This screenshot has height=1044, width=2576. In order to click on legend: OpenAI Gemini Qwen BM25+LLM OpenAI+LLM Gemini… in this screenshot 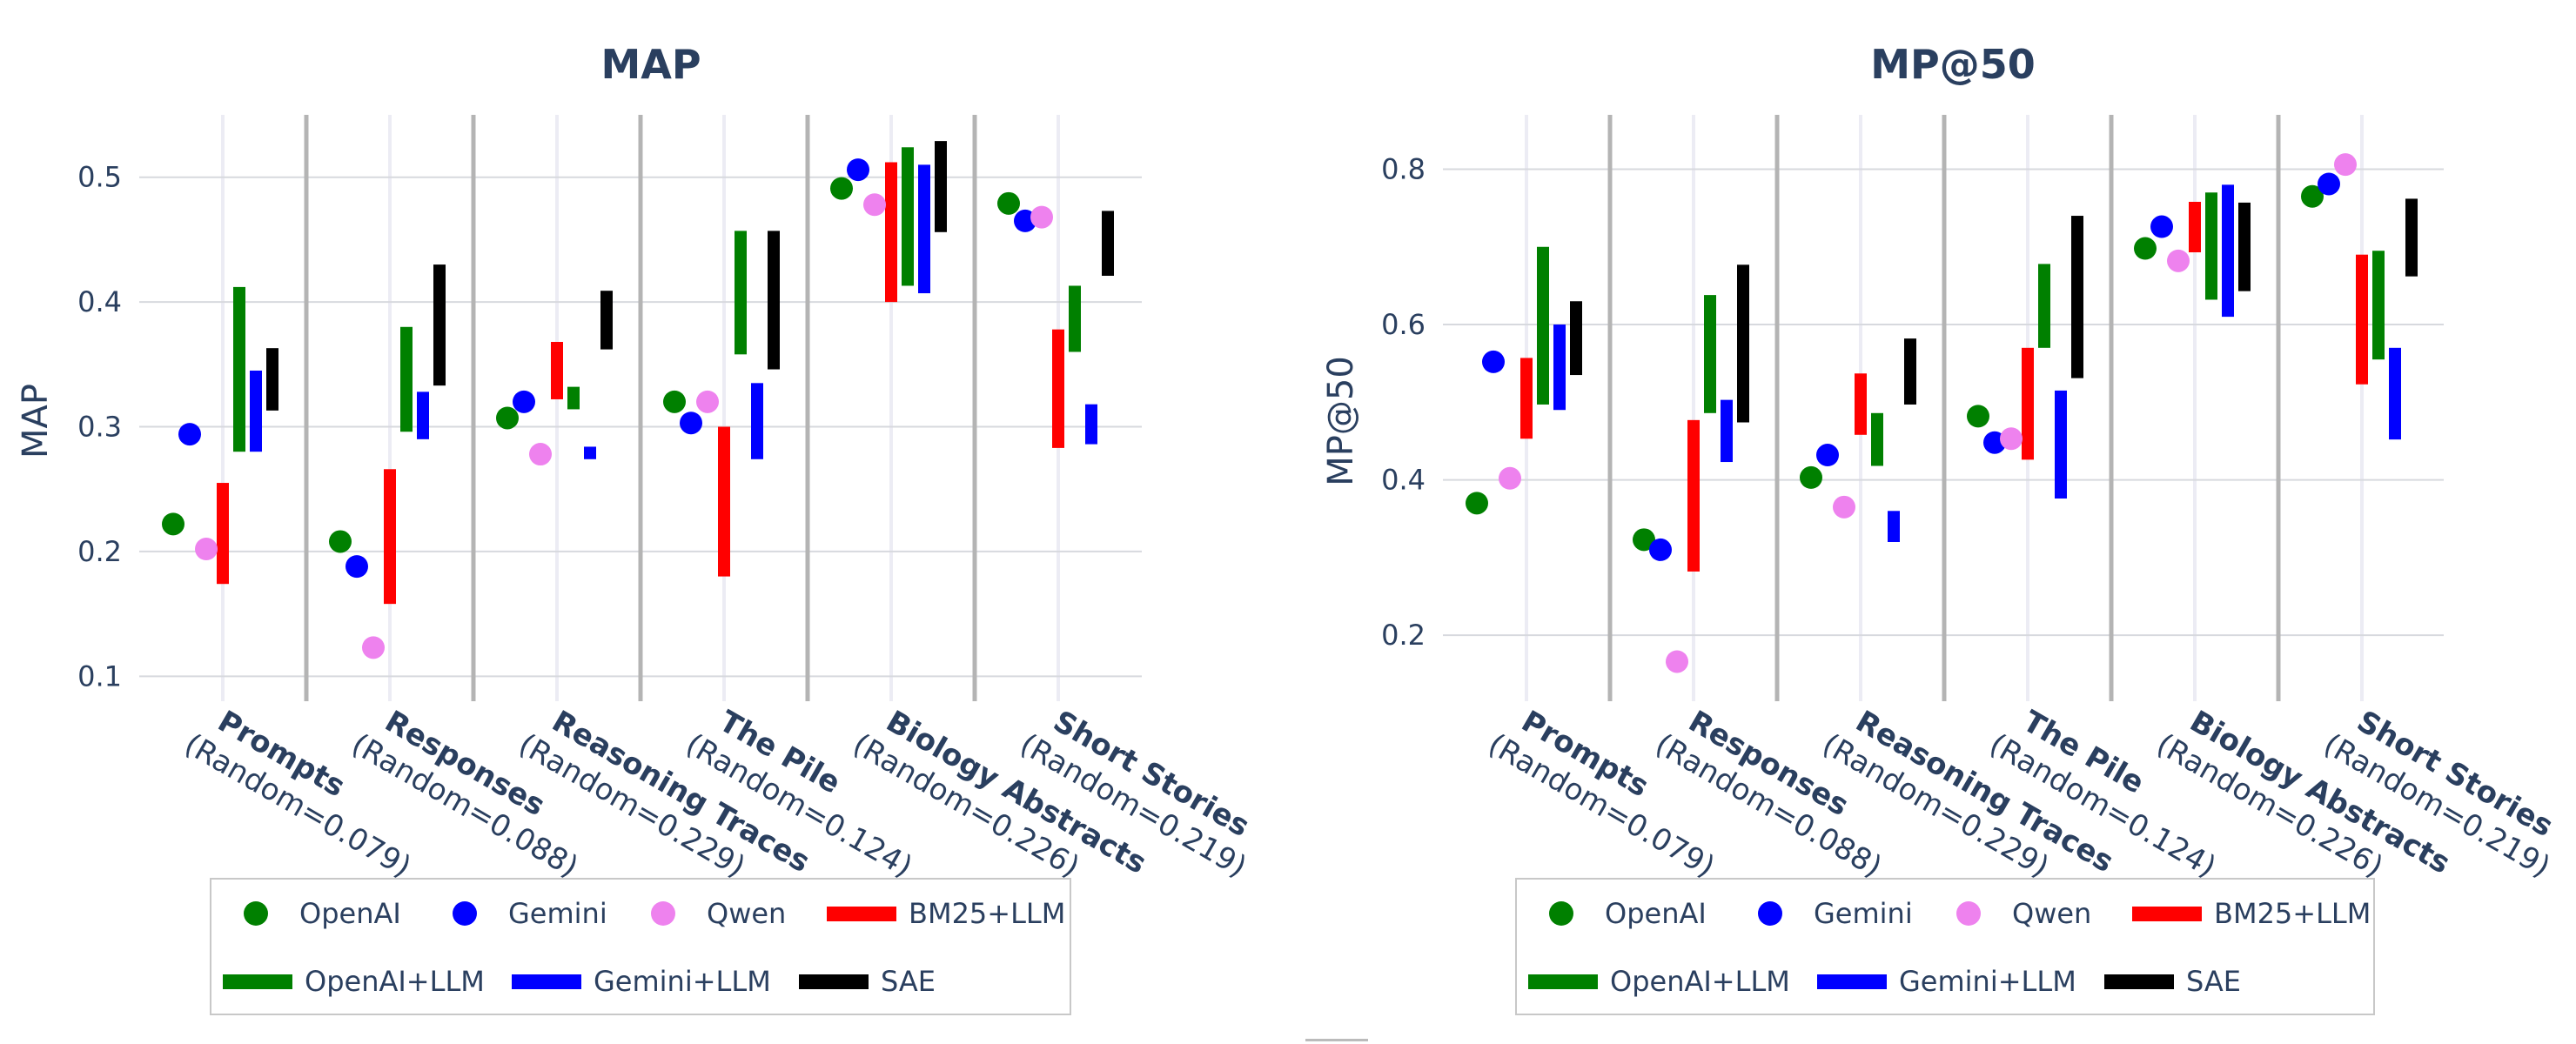, I will do `click(640, 946)`.